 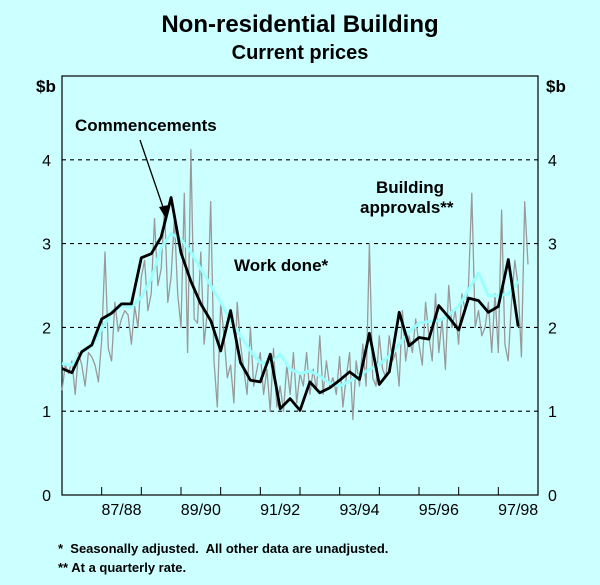 What do you see at coordinates (300, 24) in the screenshot?
I see `chart-title: Non-residential Building` at bounding box center [300, 24].